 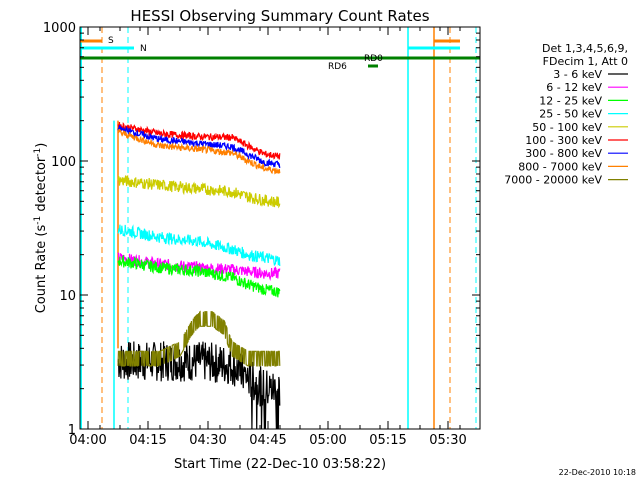 What do you see at coordinates (327, 440) in the screenshot?
I see `x-tick-label-4: 05:00` at bounding box center [327, 440].